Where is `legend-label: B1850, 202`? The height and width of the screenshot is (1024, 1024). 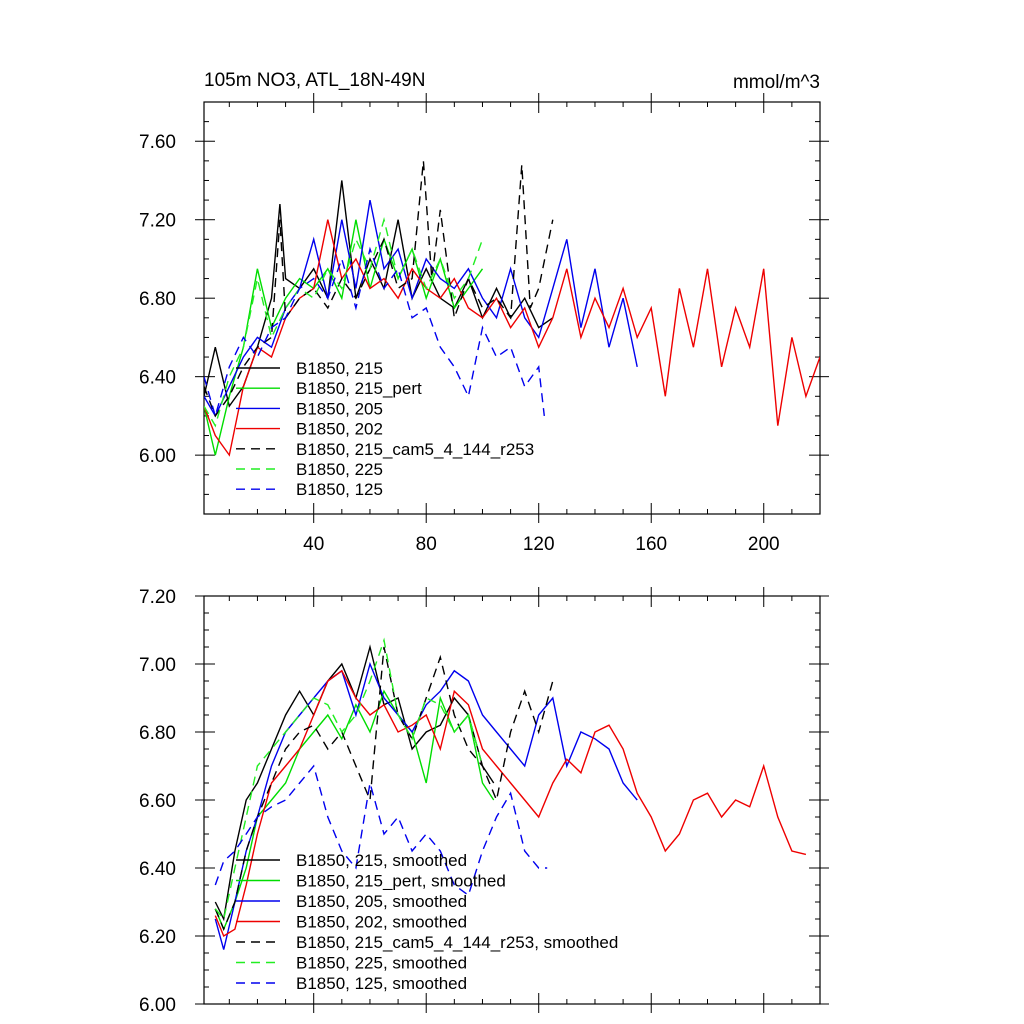
legend-label: B1850, 202 is located at coordinates (339, 429).